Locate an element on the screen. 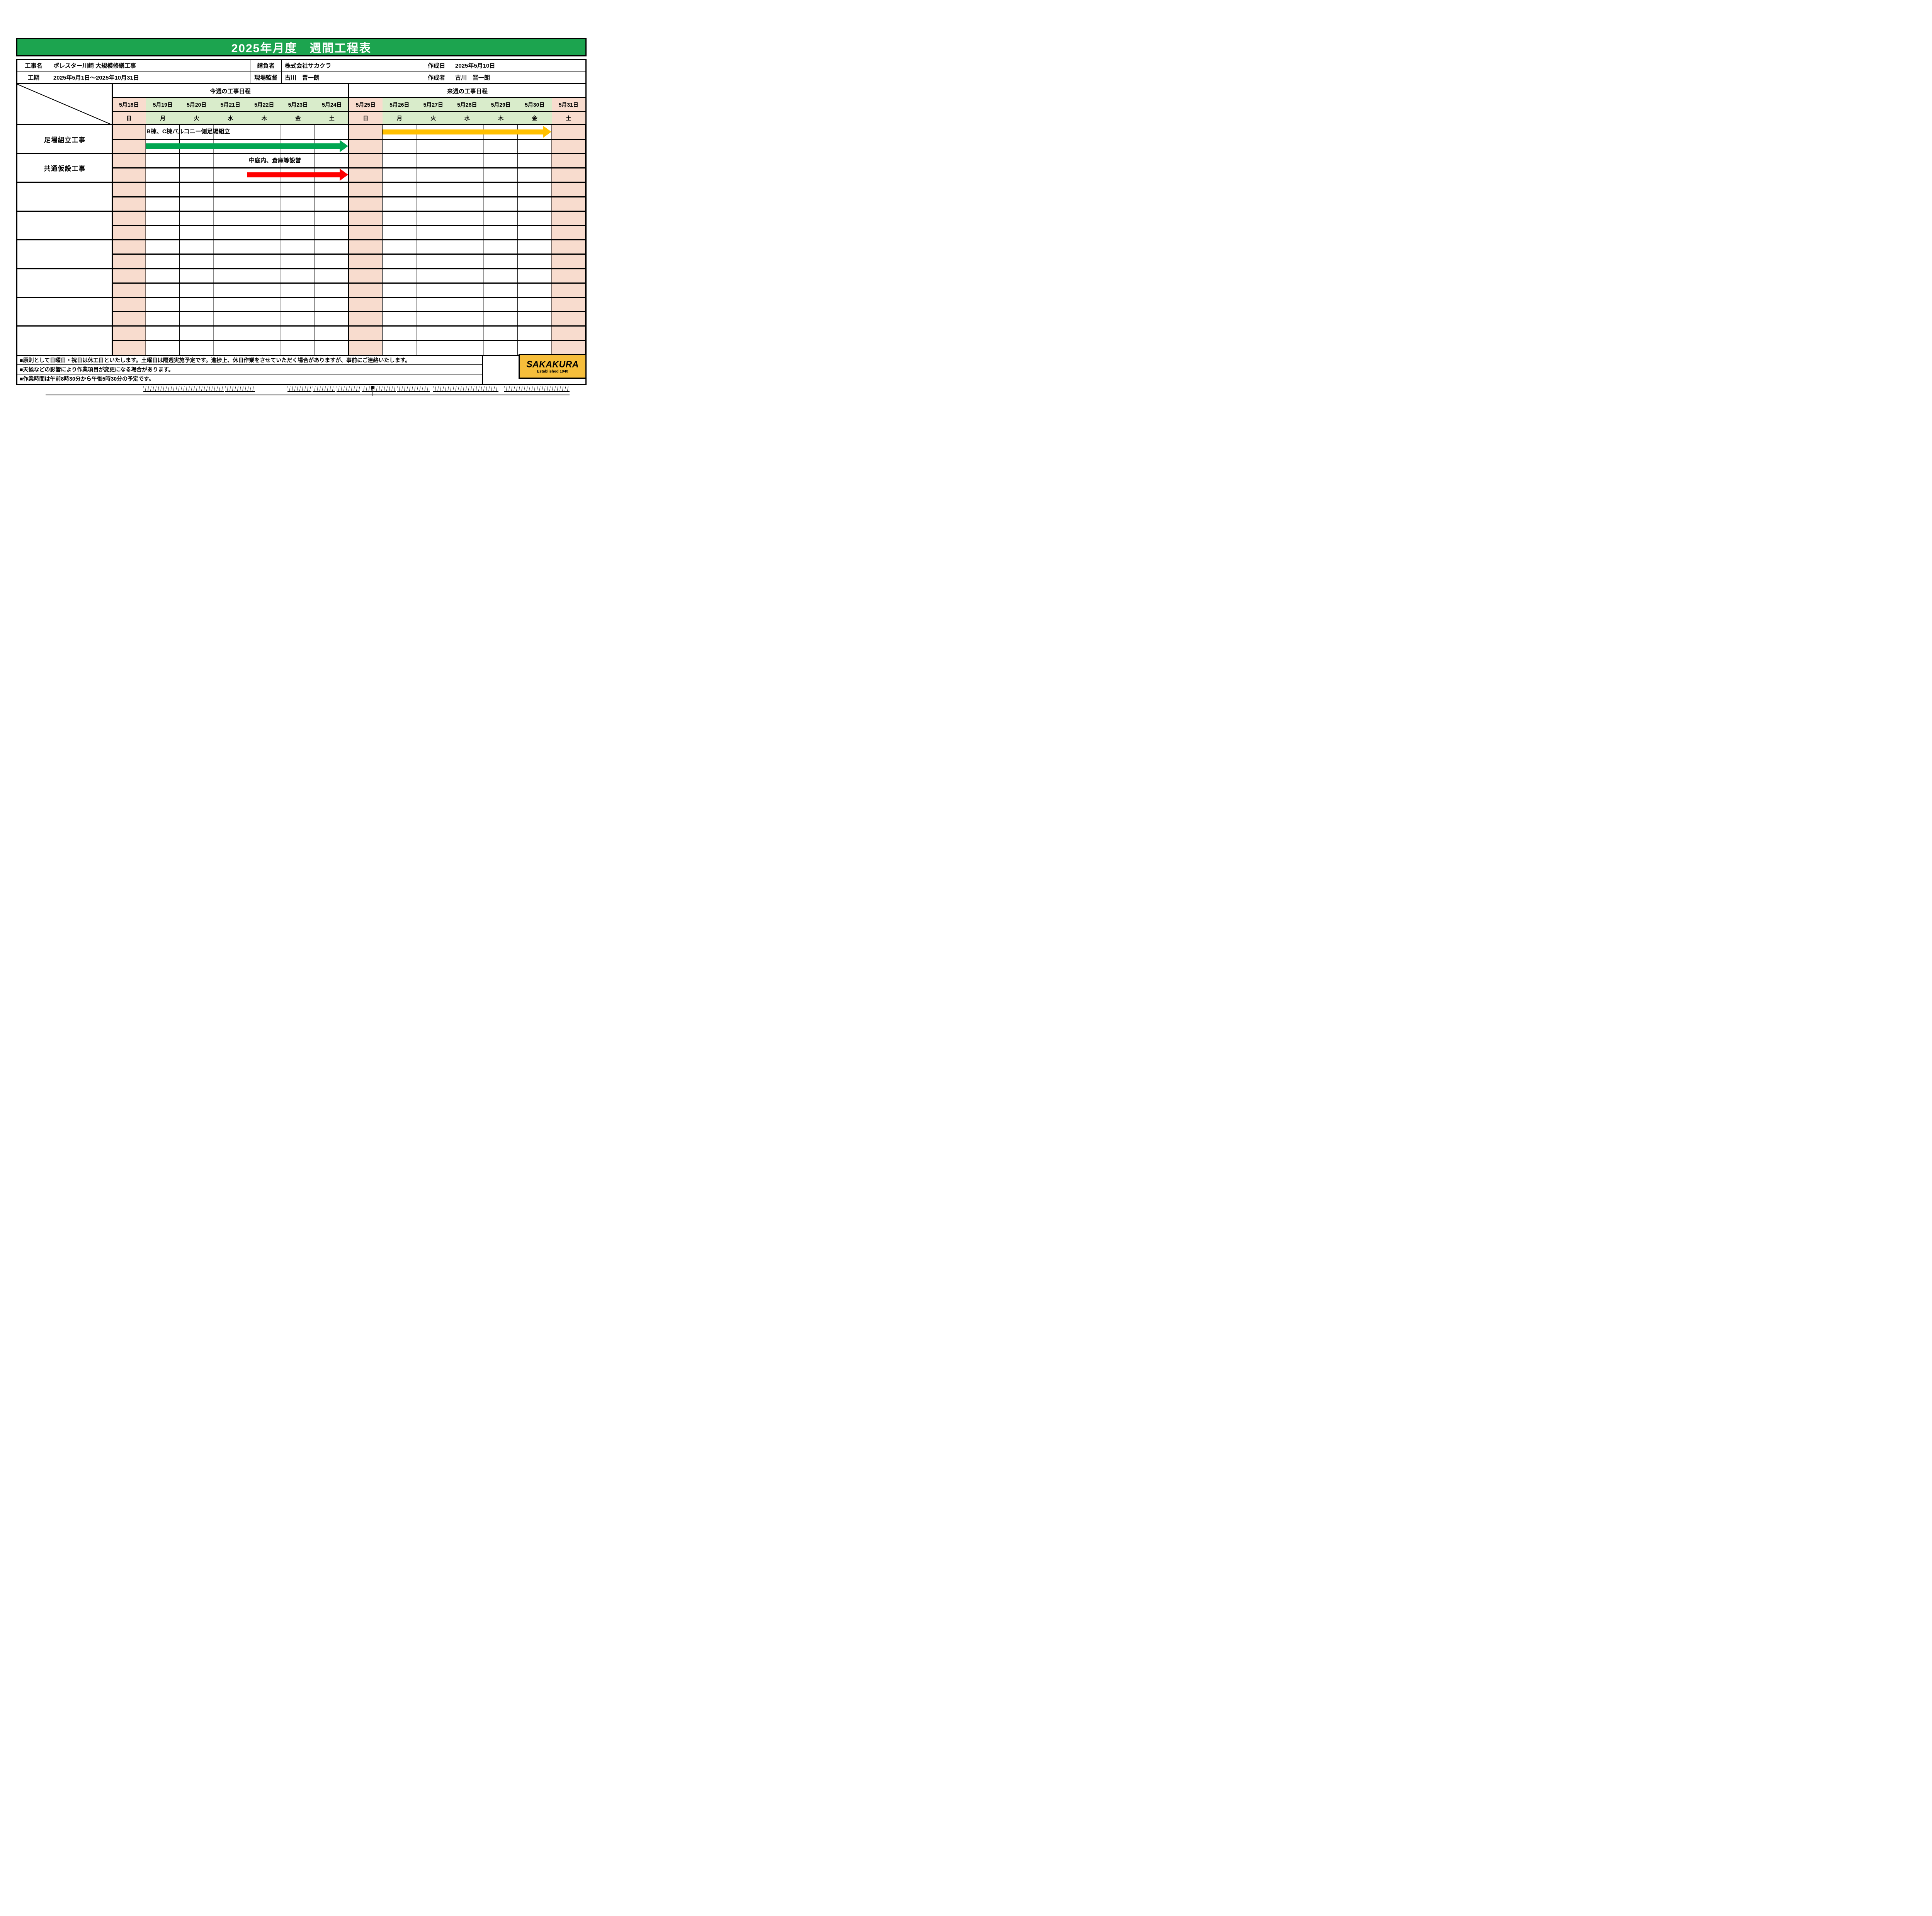  scaffold-this-week-bar is located at coordinates (247, 146).